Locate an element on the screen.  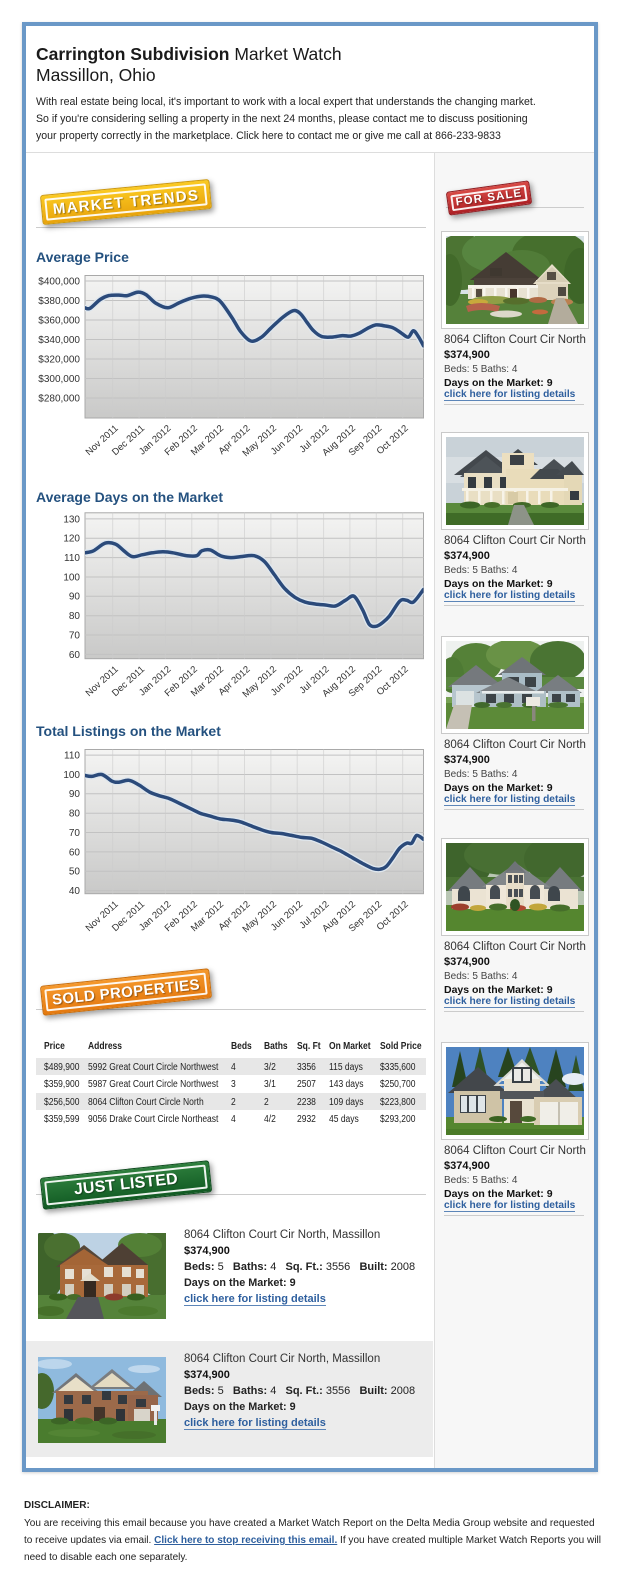
svg-text: 130 is located at coordinates (71, 519).